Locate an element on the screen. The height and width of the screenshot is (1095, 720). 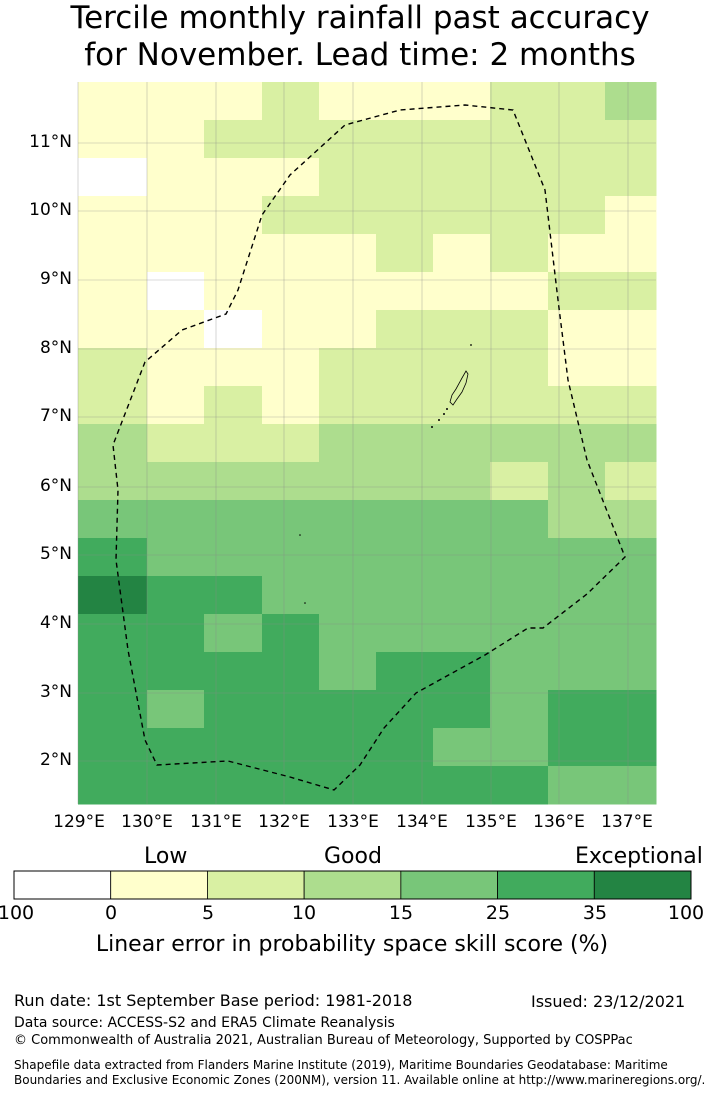
lon-label: 133°E is located at coordinates (353, 822).